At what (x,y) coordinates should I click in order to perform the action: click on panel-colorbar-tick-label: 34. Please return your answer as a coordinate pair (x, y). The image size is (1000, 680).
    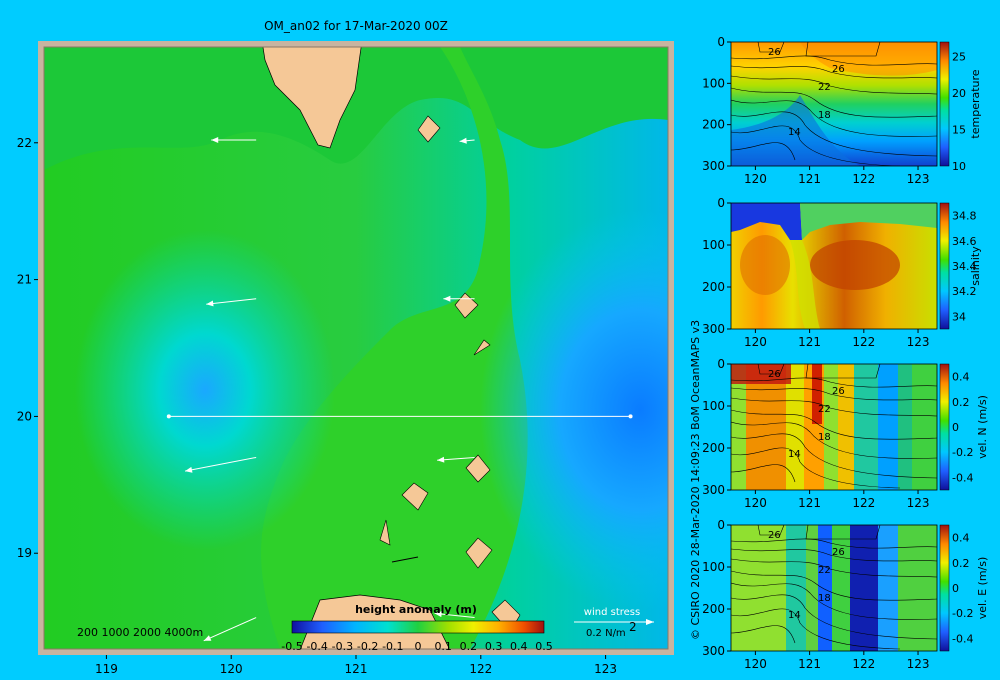
    Looking at the image, I should click on (959, 316).